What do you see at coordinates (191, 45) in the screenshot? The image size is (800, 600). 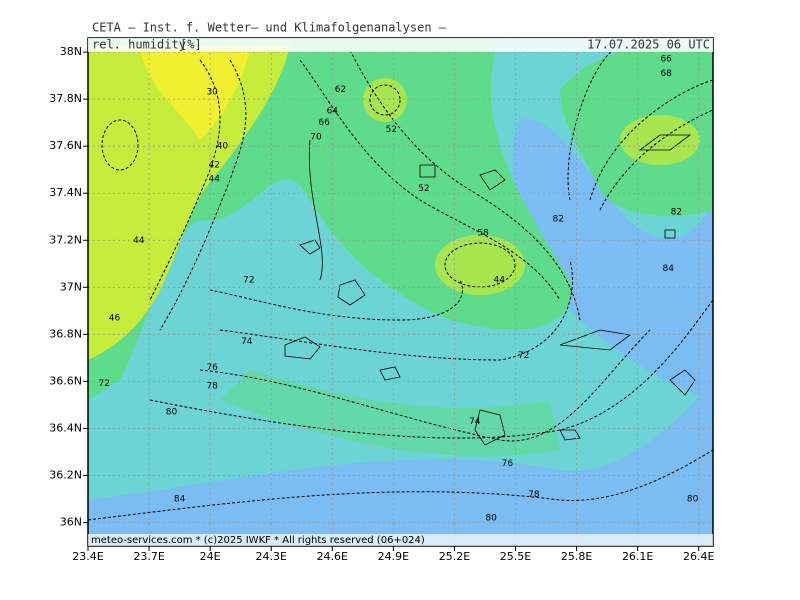 I see `unit: [%]` at bounding box center [191, 45].